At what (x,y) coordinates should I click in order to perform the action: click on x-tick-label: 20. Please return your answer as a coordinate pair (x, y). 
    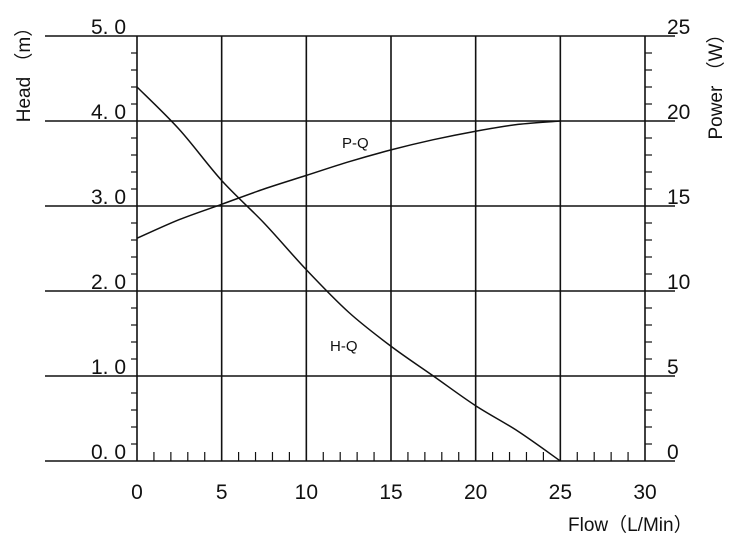
    Looking at the image, I should click on (475, 492).